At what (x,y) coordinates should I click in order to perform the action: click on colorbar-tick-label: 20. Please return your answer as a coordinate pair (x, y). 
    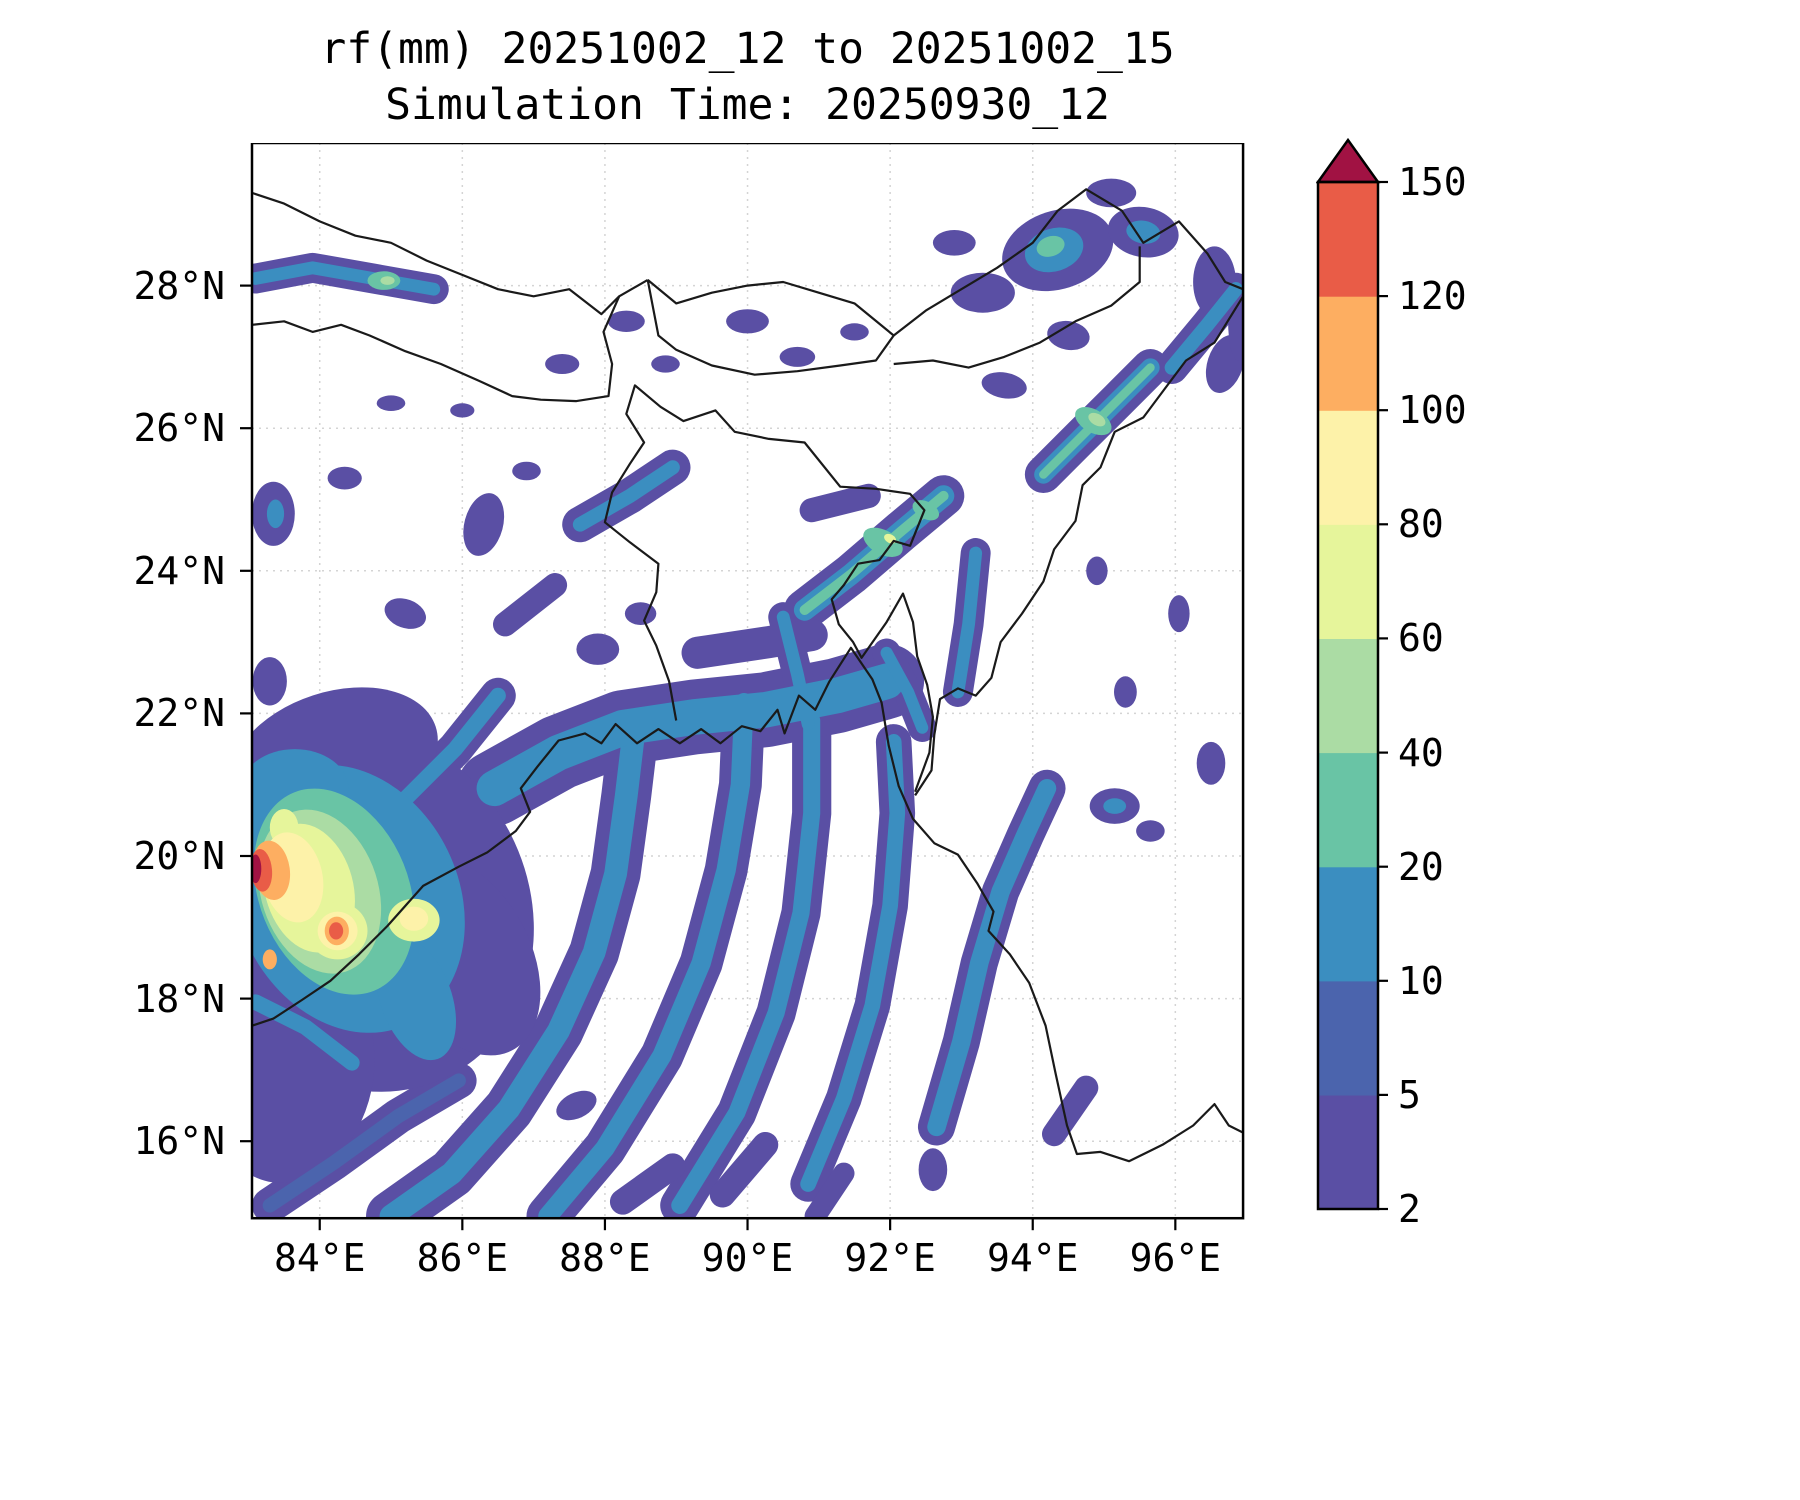
    Looking at the image, I should click on (1421, 866).